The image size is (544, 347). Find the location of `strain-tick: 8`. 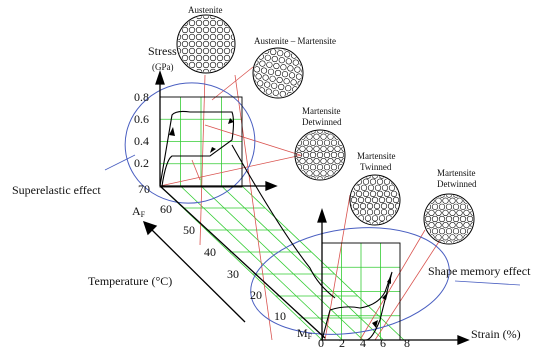

strain-tick: 8 is located at coordinates (407, 341).